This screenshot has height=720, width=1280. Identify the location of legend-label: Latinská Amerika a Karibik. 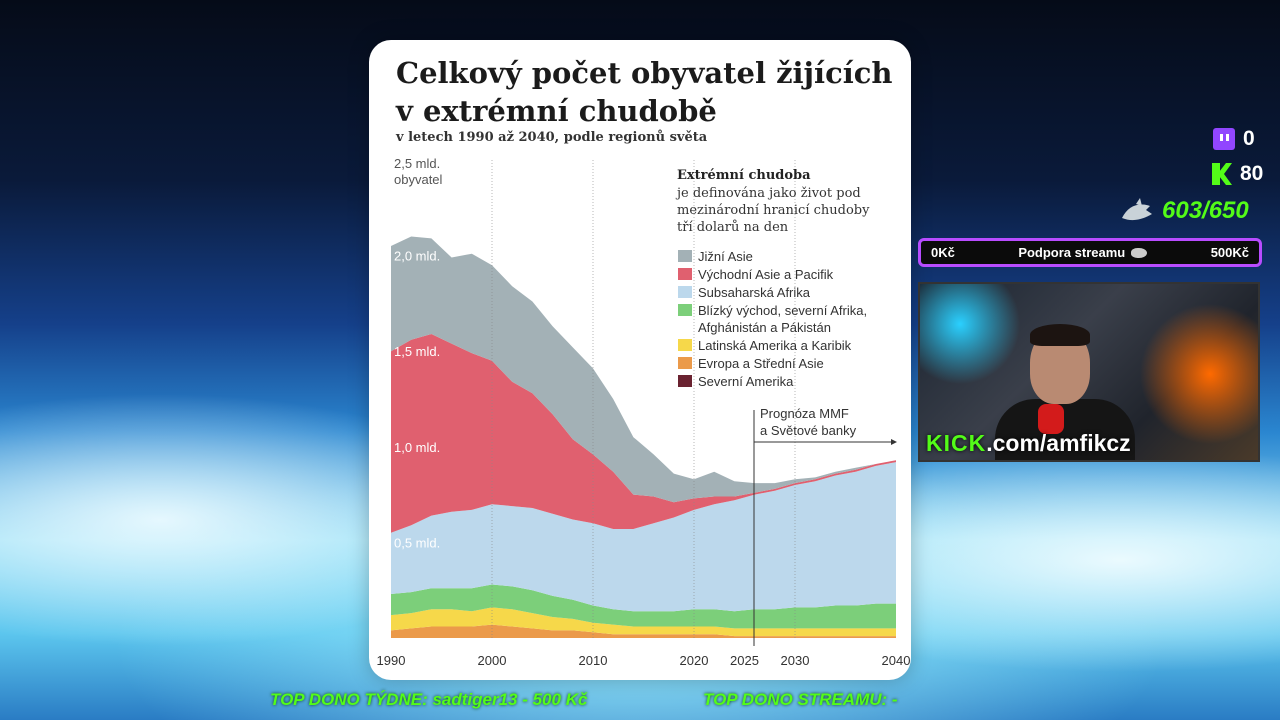
(775, 345).